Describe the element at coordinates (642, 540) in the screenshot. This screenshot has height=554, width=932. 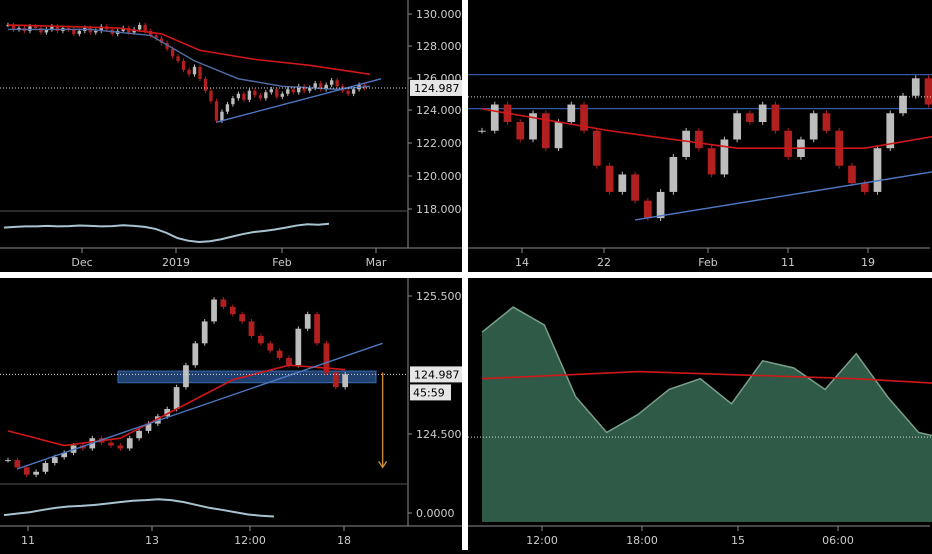
I see `time-tick-label: 18:00` at that location.